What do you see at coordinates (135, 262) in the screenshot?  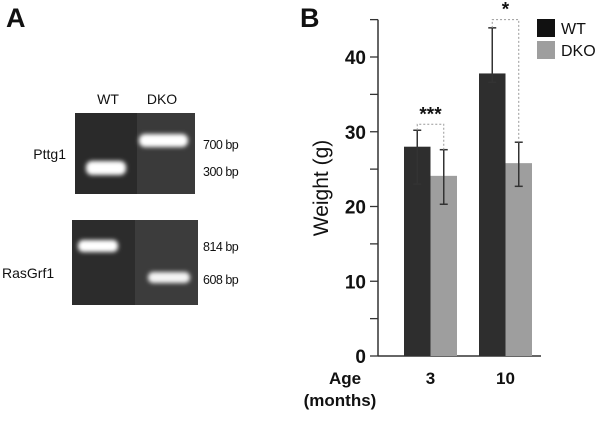 I see `gel-rasgrf1` at bounding box center [135, 262].